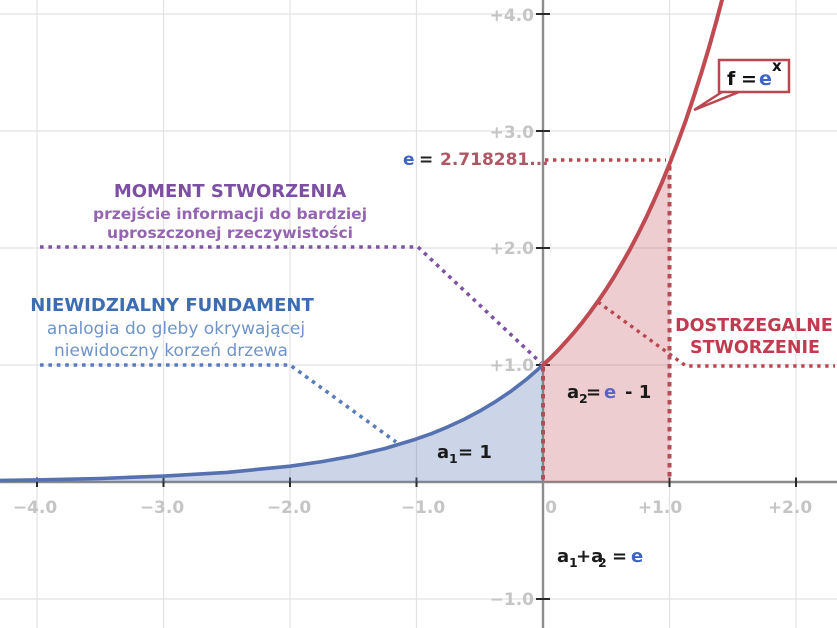 Image resolution: width=837 pixels, height=628 pixels. I want to click on sum-a1: a, so click(563, 556).